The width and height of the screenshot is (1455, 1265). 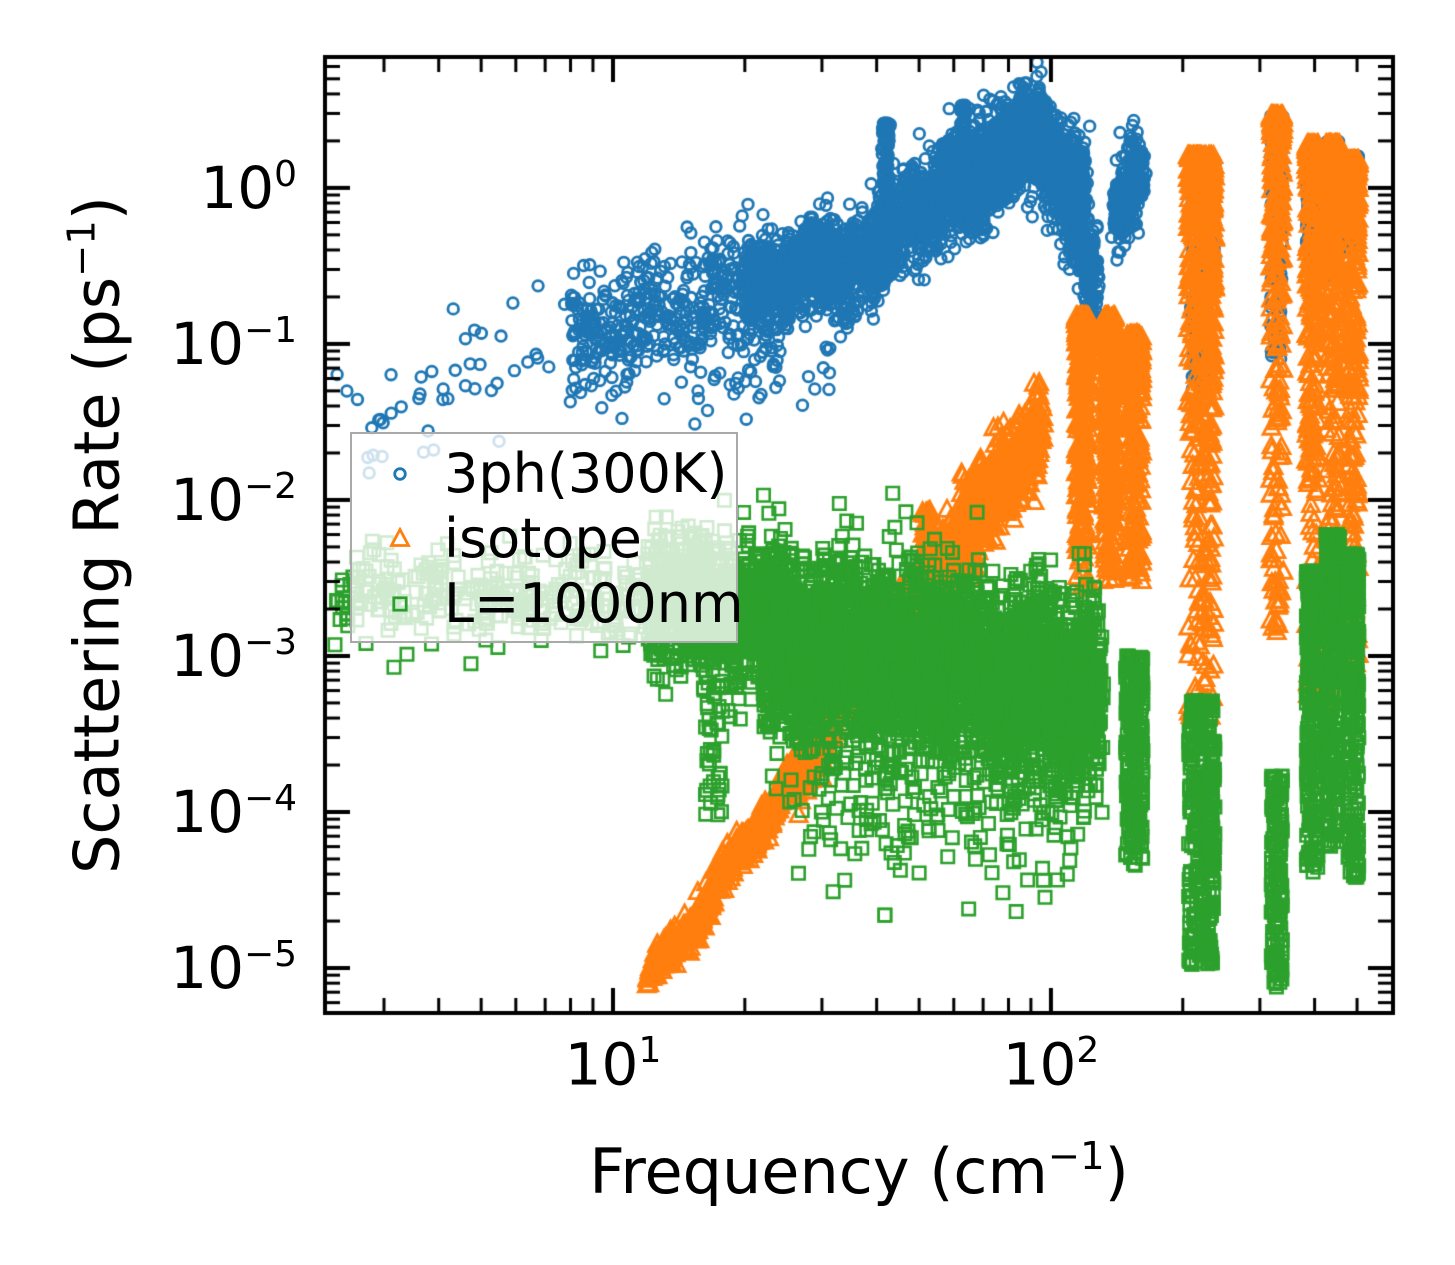 What do you see at coordinates (233, 968) in the screenshot?
I see `y-tick-label: 10⁻⁵` at bounding box center [233, 968].